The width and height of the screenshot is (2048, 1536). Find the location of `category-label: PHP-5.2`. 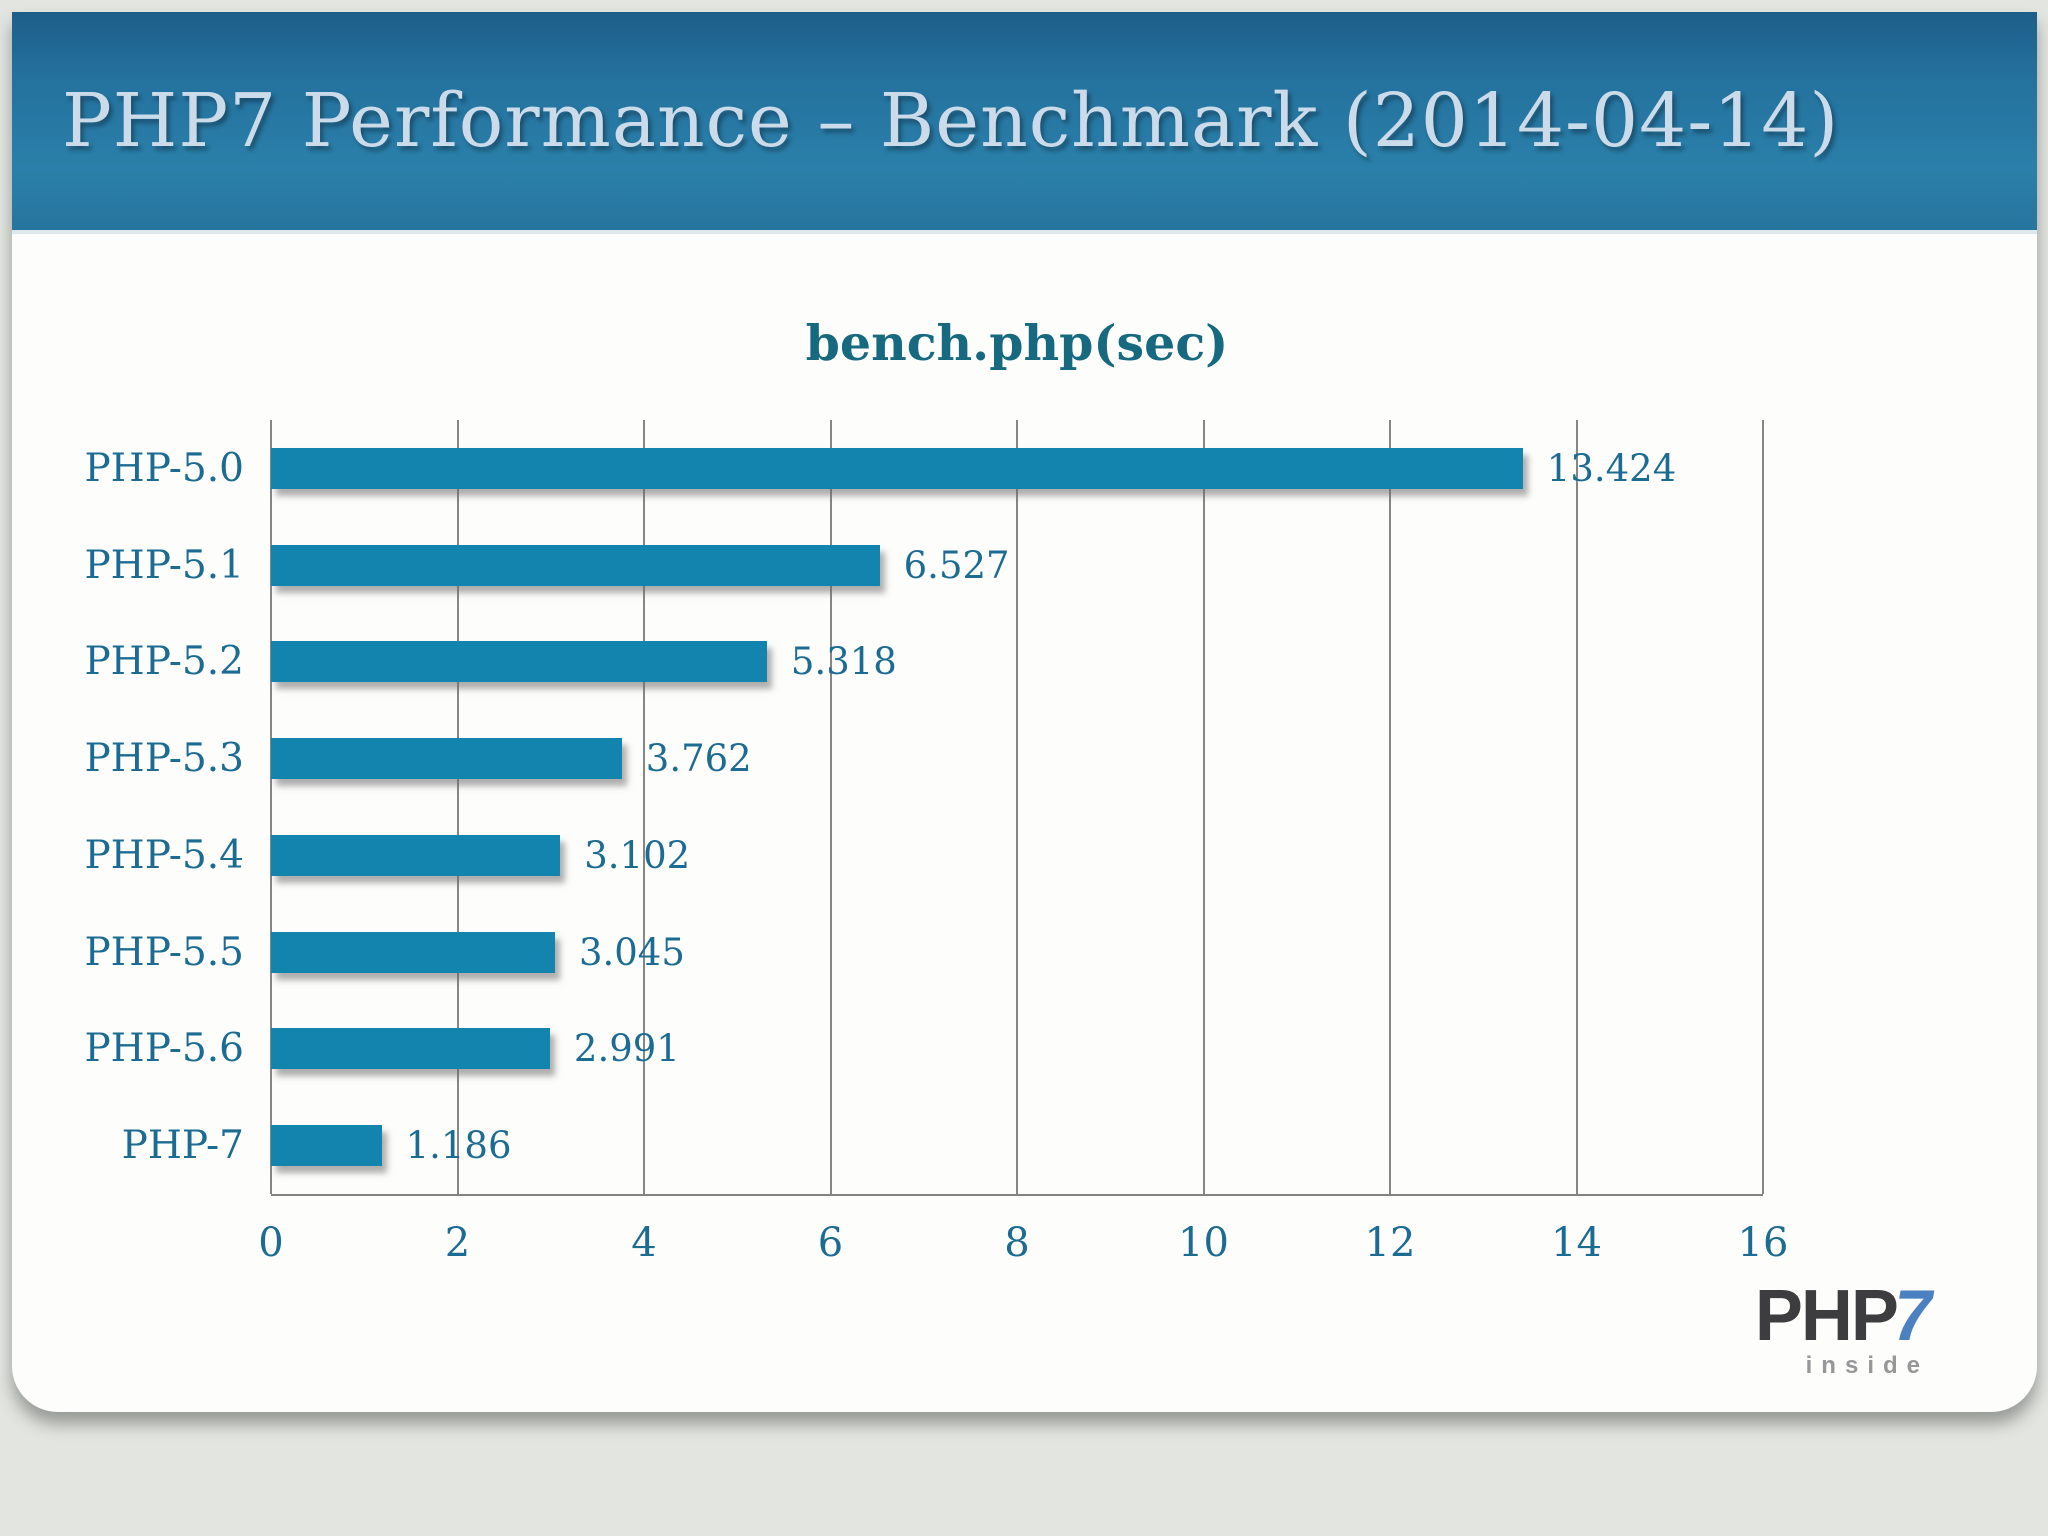

category-label: PHP-5.2 is located at coordinates (164, 662).